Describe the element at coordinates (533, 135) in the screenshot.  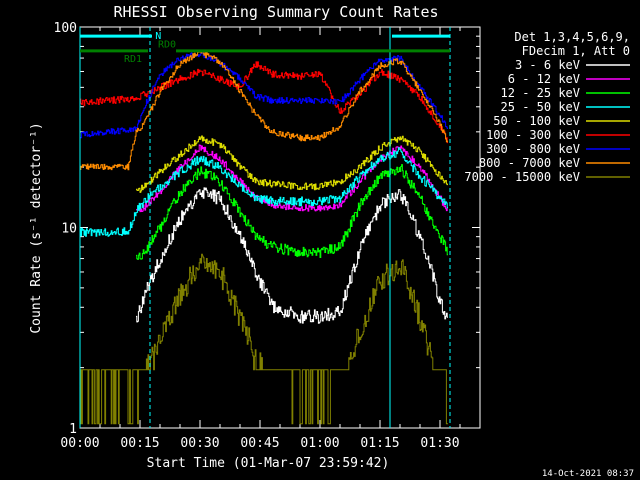
I see `legend-label-6: 100 - 300 keV` at that location.